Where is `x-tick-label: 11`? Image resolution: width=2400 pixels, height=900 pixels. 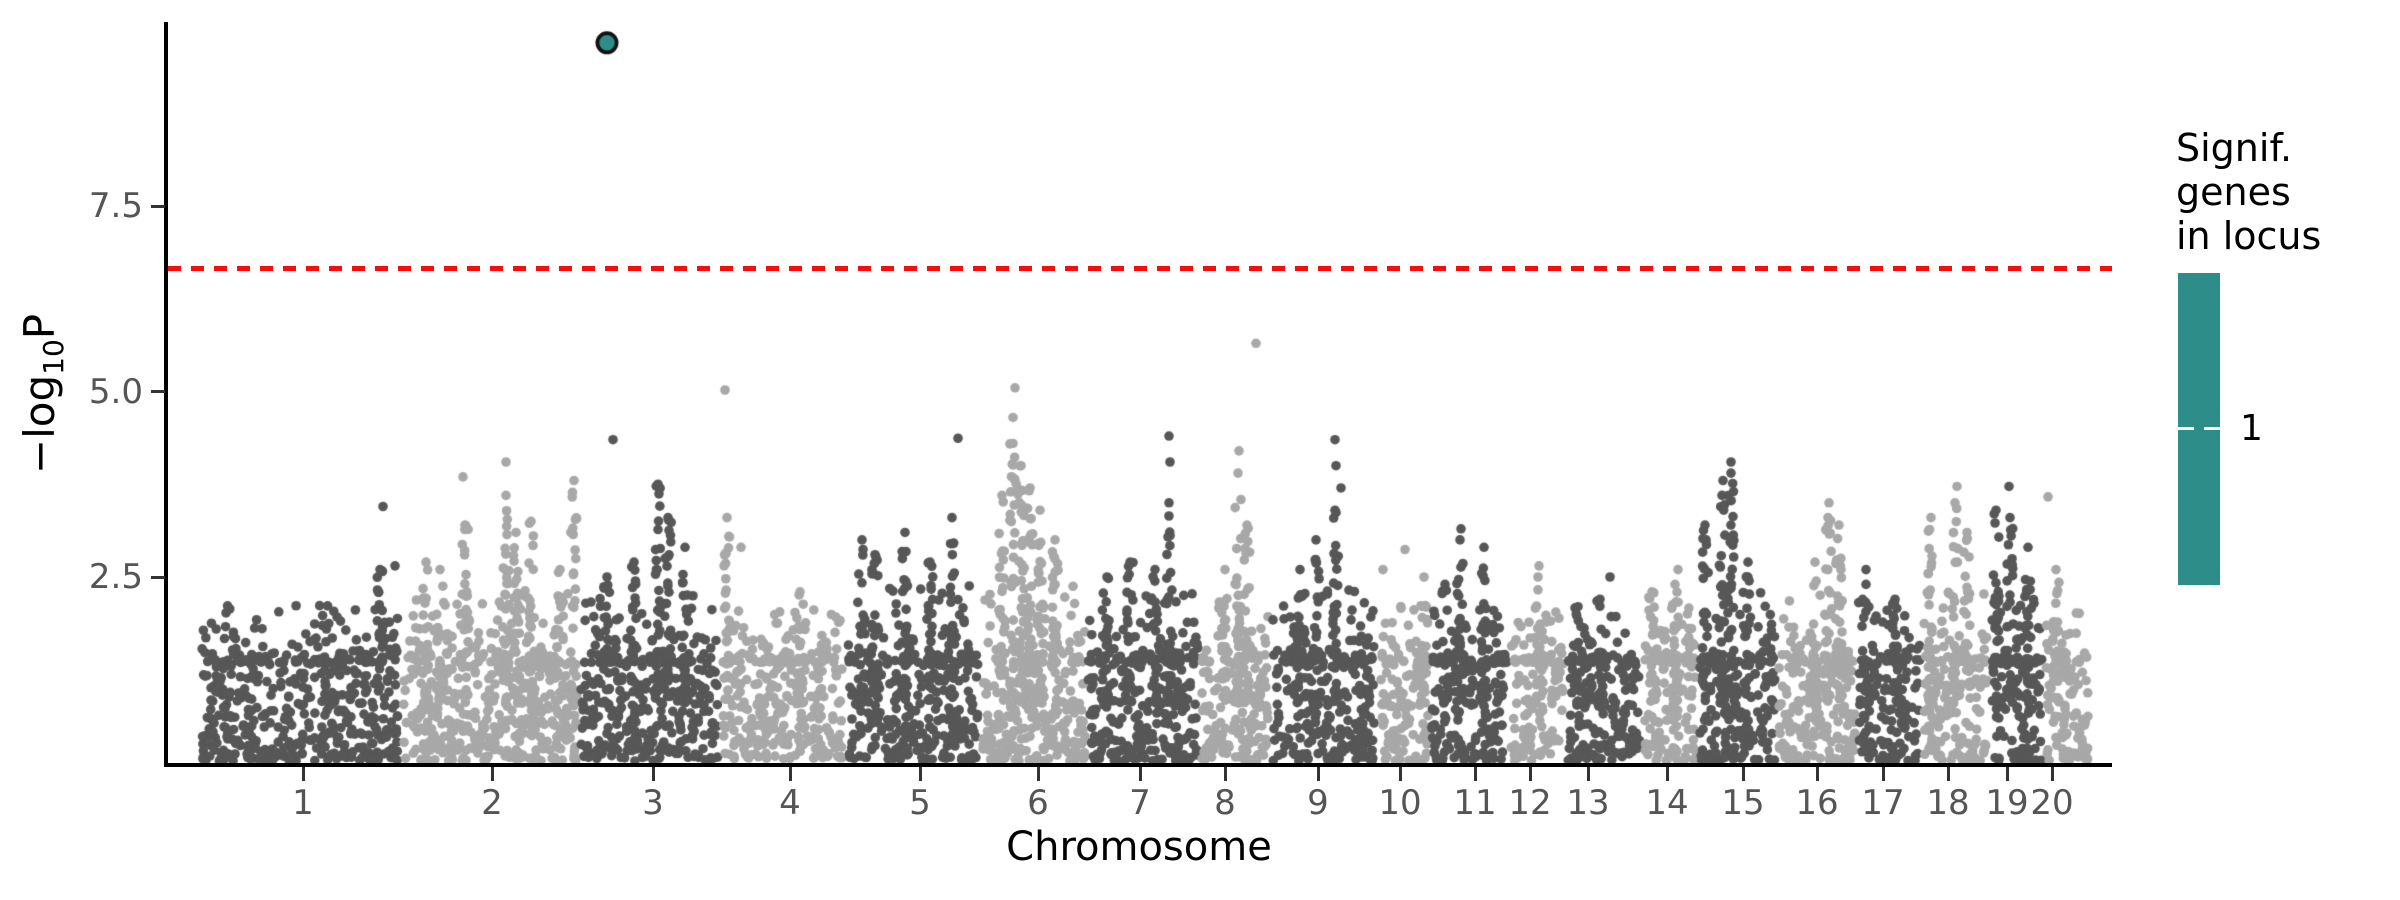
x-tick-label: 11 is located at coordinates (1475, 803).